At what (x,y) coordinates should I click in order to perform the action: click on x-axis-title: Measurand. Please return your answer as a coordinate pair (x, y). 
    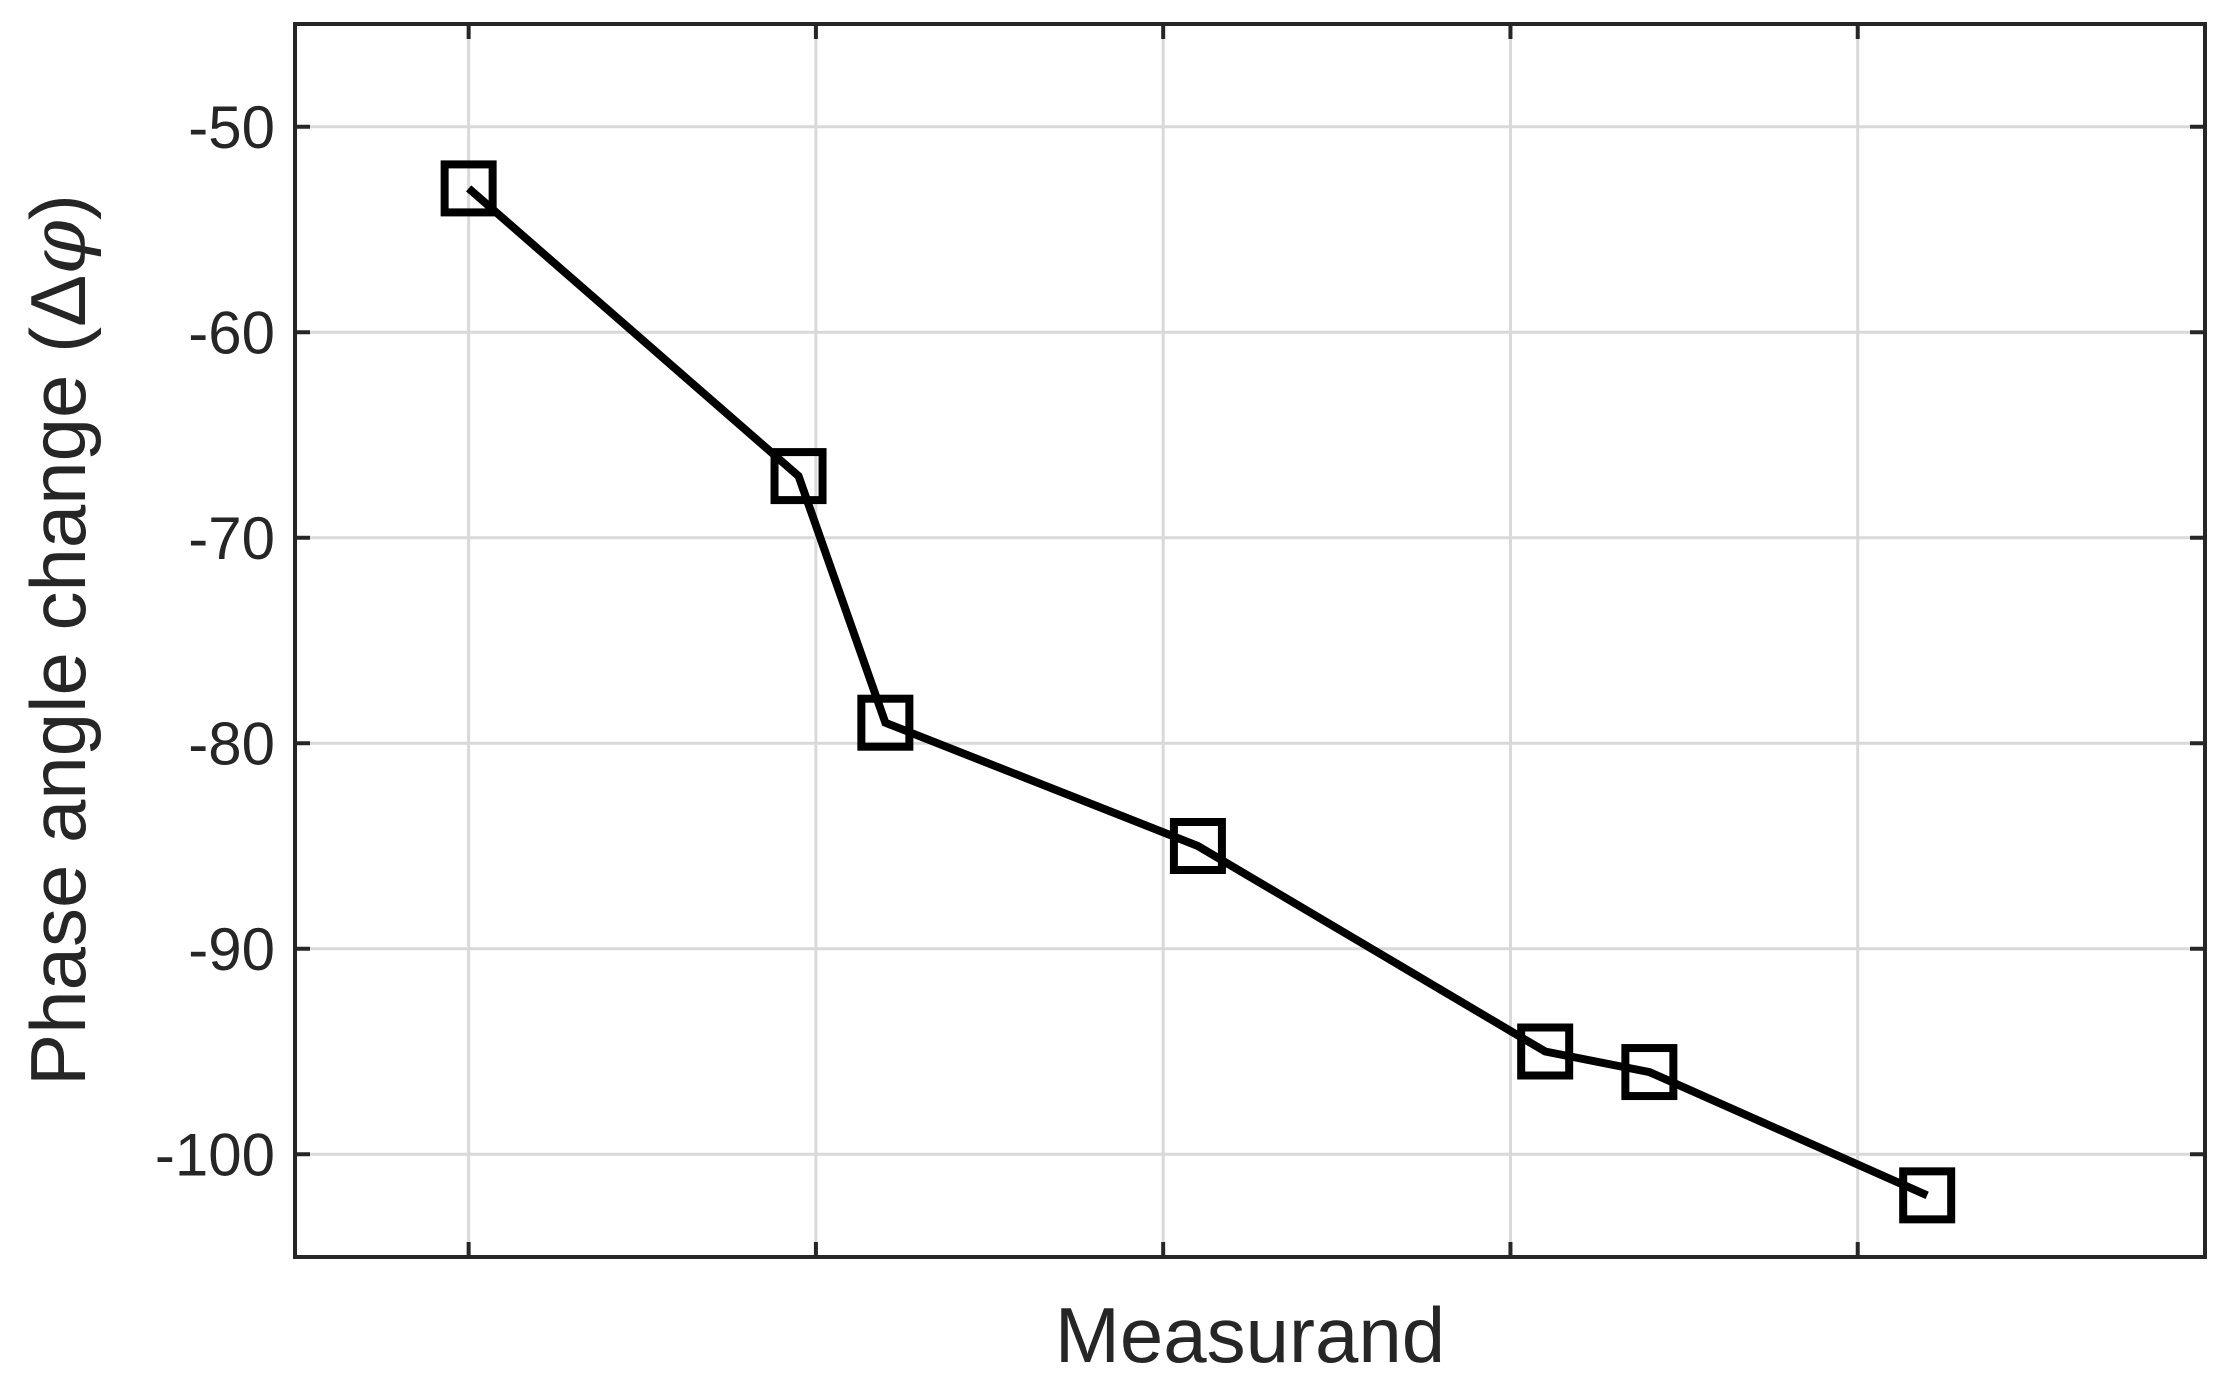
    Looking at the image, I should click on (1250, 1335).